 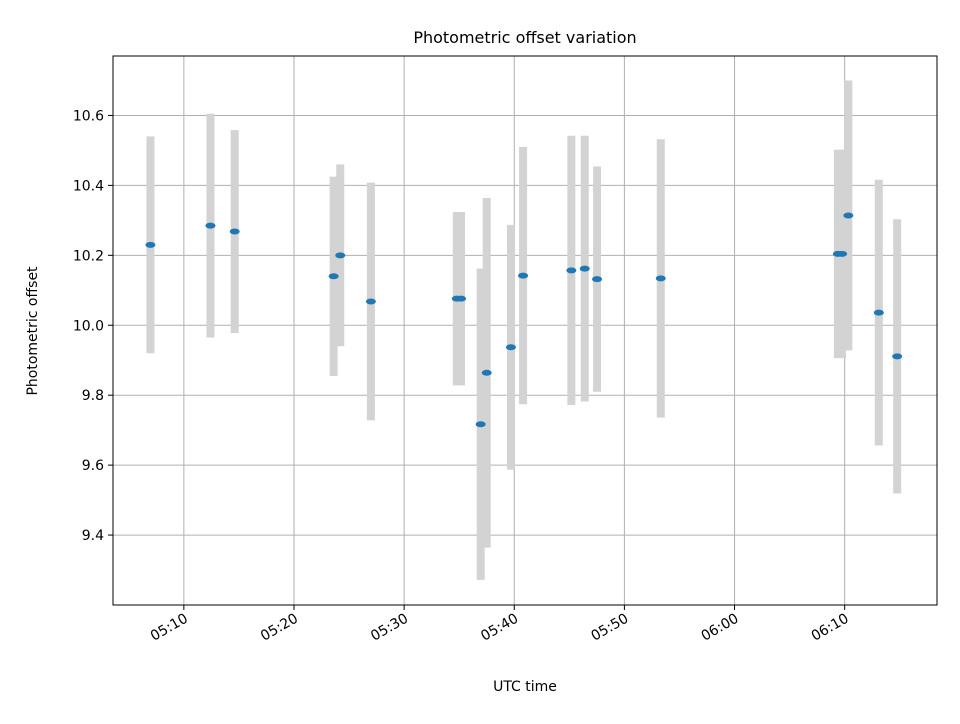 I want to click on chart-title: Photometric offset variation, so click(x=524, y=37).